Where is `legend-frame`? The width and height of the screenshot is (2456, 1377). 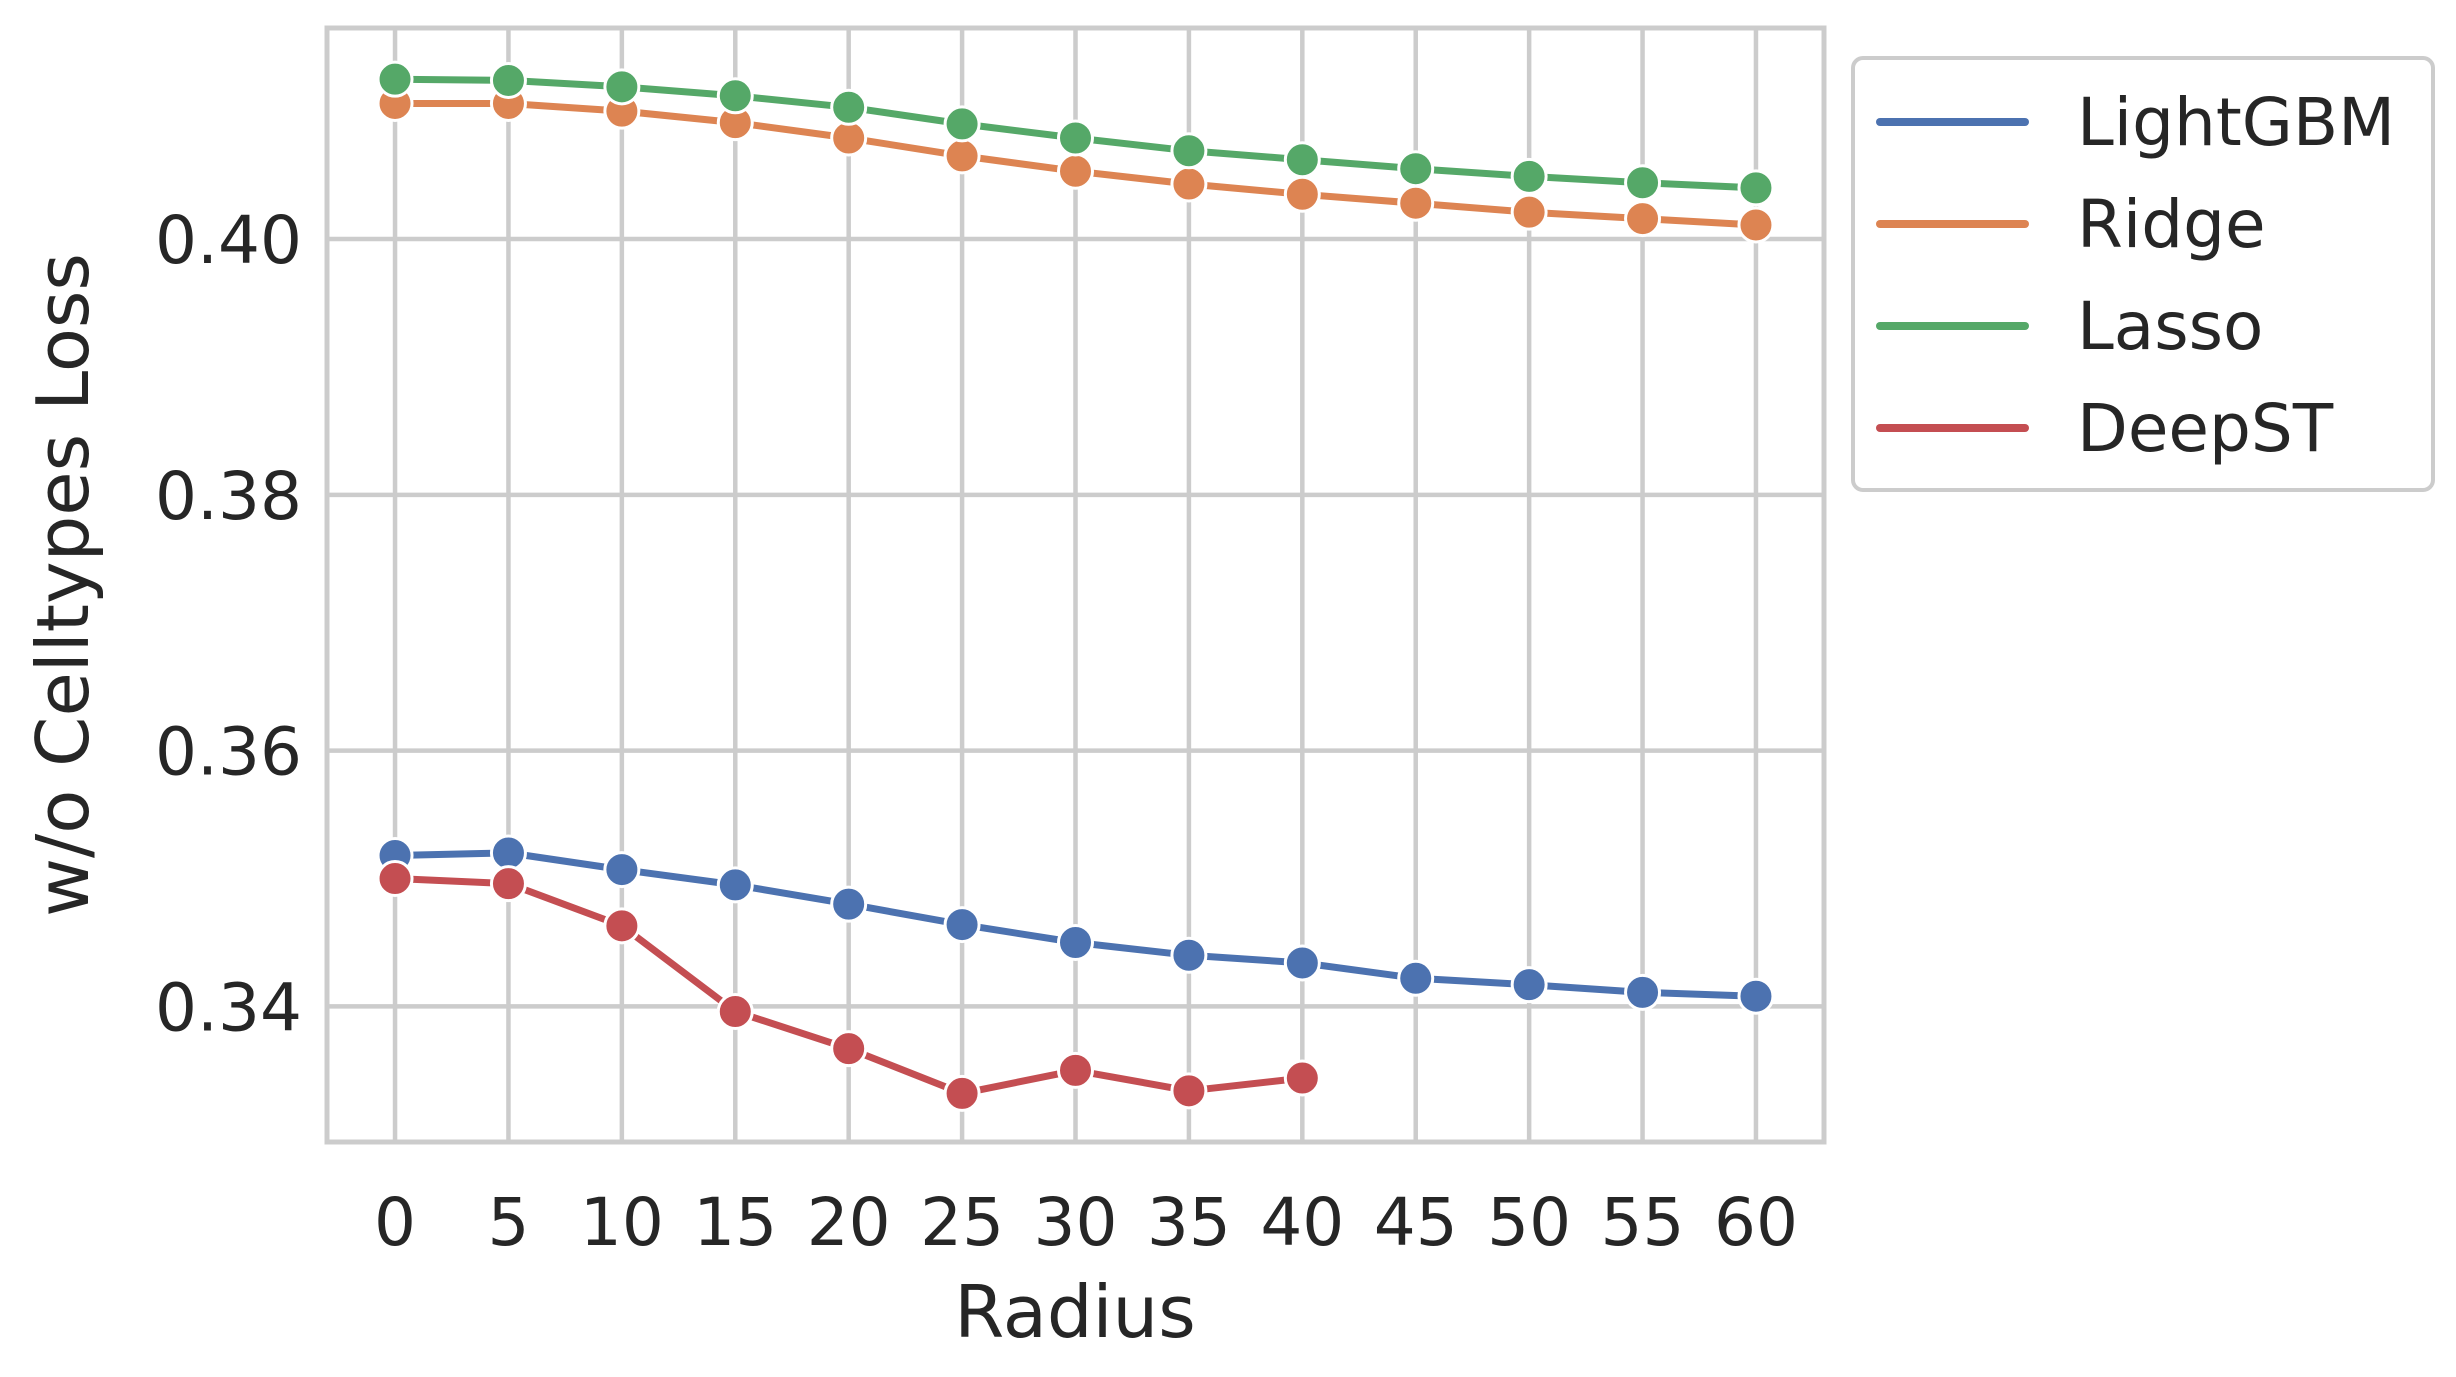 legend-frame is located at coordinates (2143, 274).